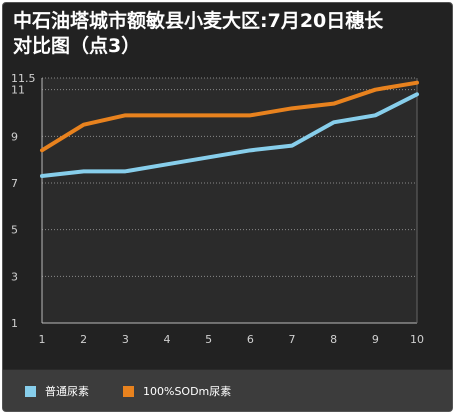 The image size is (457, 416). Describe the element at coordinates (14, 276) in the screenshot. I see `y-tick-label: 3` at that location.